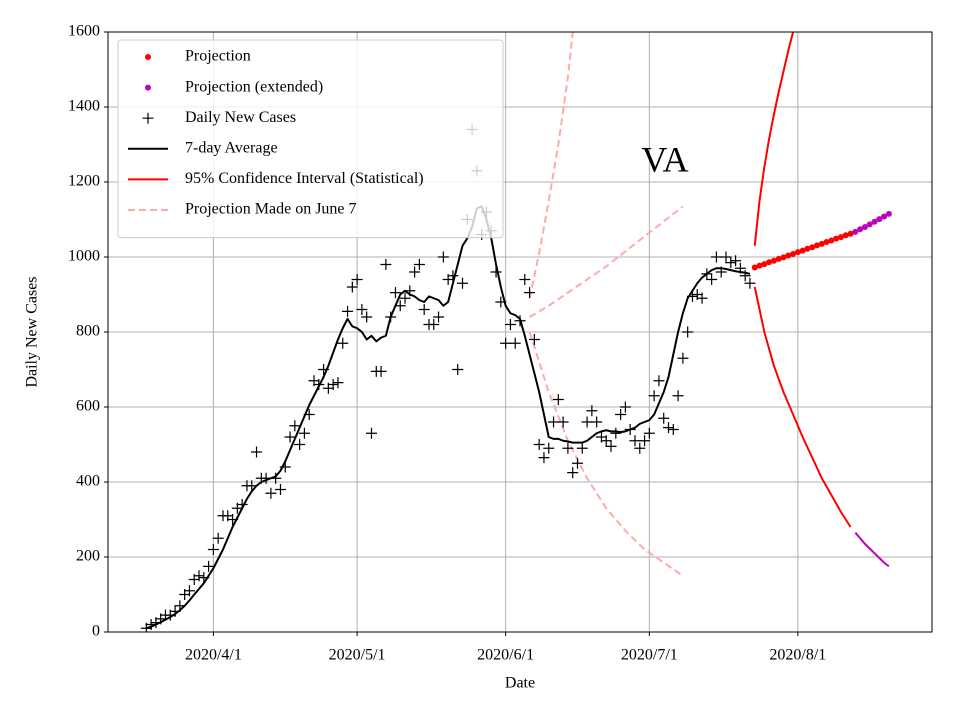  What do you see at coordinates (96, 631) in the screenshot?
I see `y-tick-label: 0` at bounding box center [96, 631].